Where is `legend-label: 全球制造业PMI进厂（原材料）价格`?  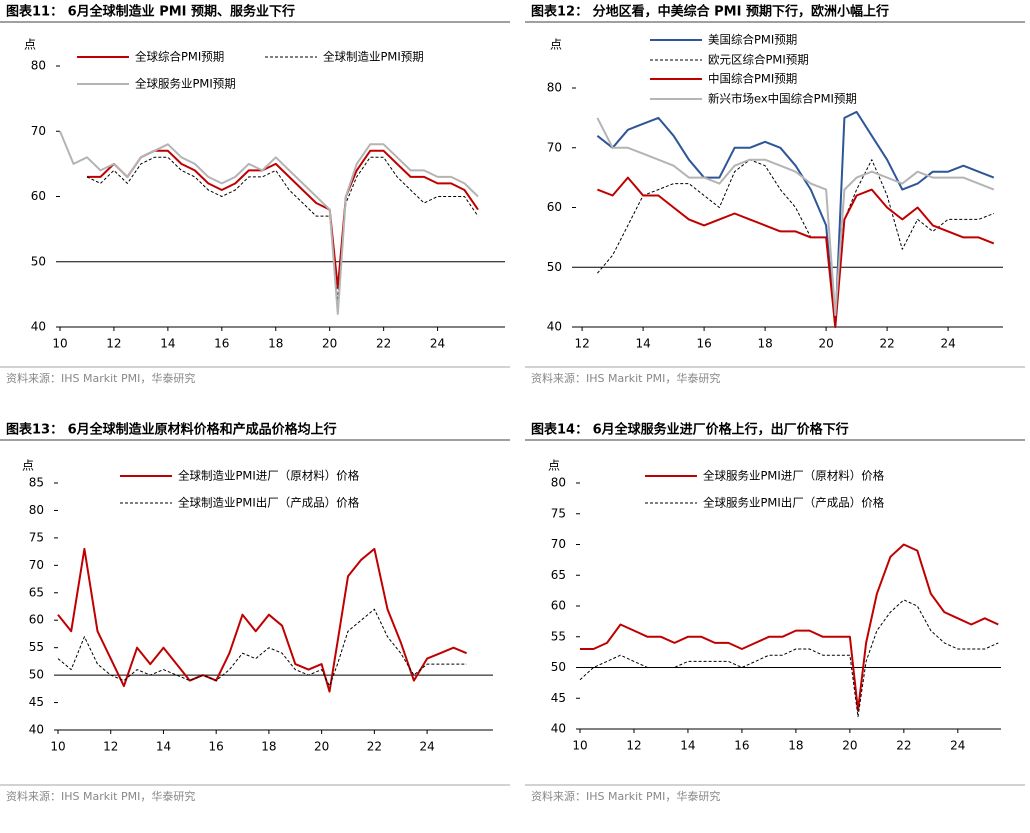
legend-label: 全球制造业PMI进厂（原材料）价格 is located at coordinates (269, 476).